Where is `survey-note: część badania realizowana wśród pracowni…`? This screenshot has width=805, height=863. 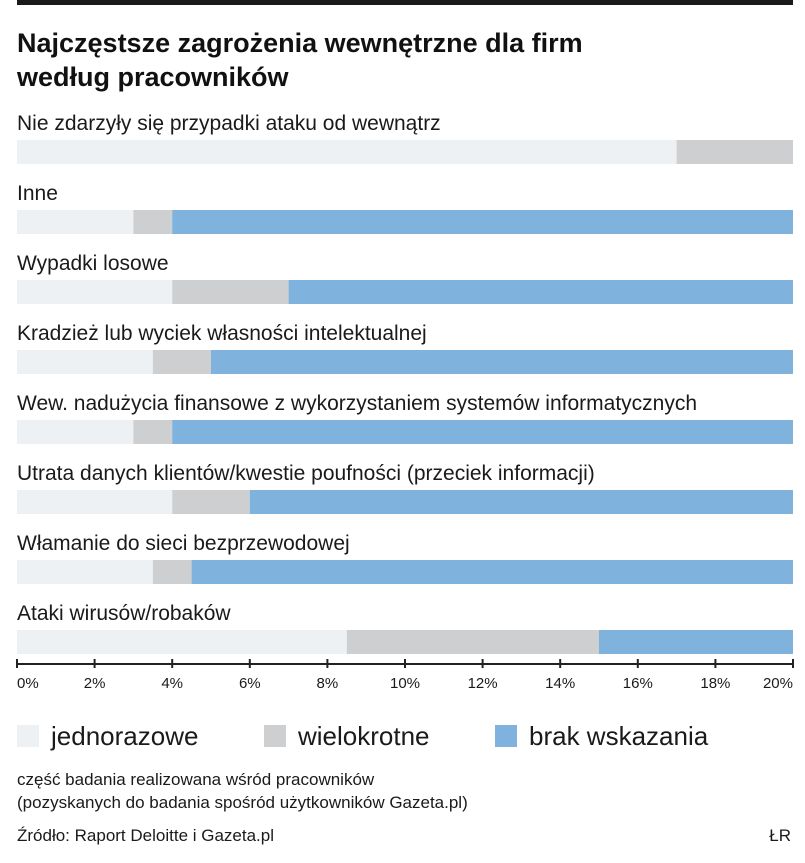 survey-note: część badania realizowana wśród pracowni… is located at coordinates (242, 791).